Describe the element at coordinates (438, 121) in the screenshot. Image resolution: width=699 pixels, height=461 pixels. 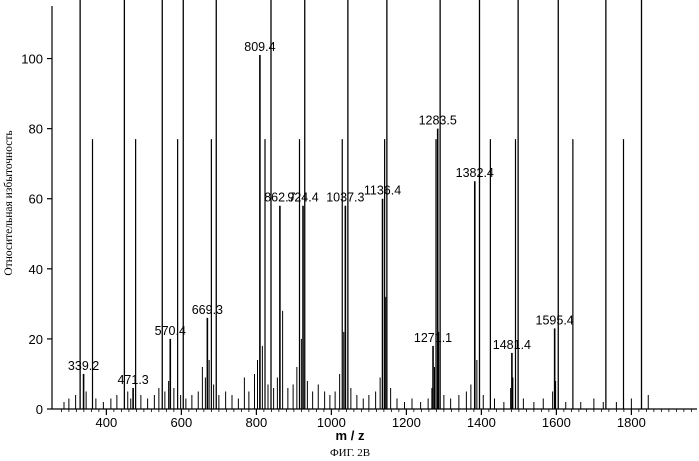
I see `peak-label-1283.5: 1283.5` at that location.